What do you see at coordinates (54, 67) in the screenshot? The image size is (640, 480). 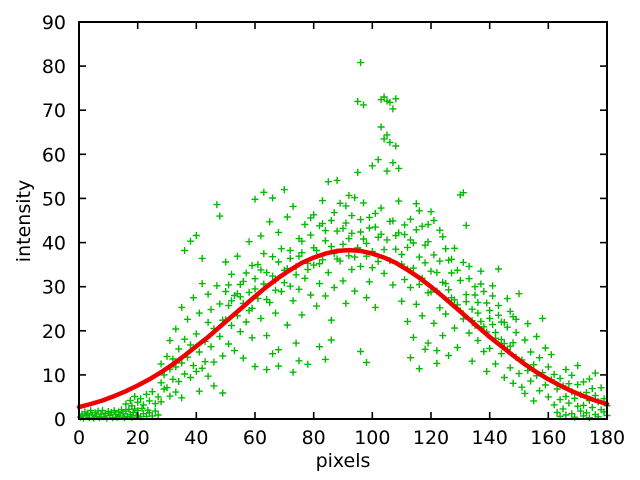 I see `y-tick-label: 80` at bounding box center [54, 67].